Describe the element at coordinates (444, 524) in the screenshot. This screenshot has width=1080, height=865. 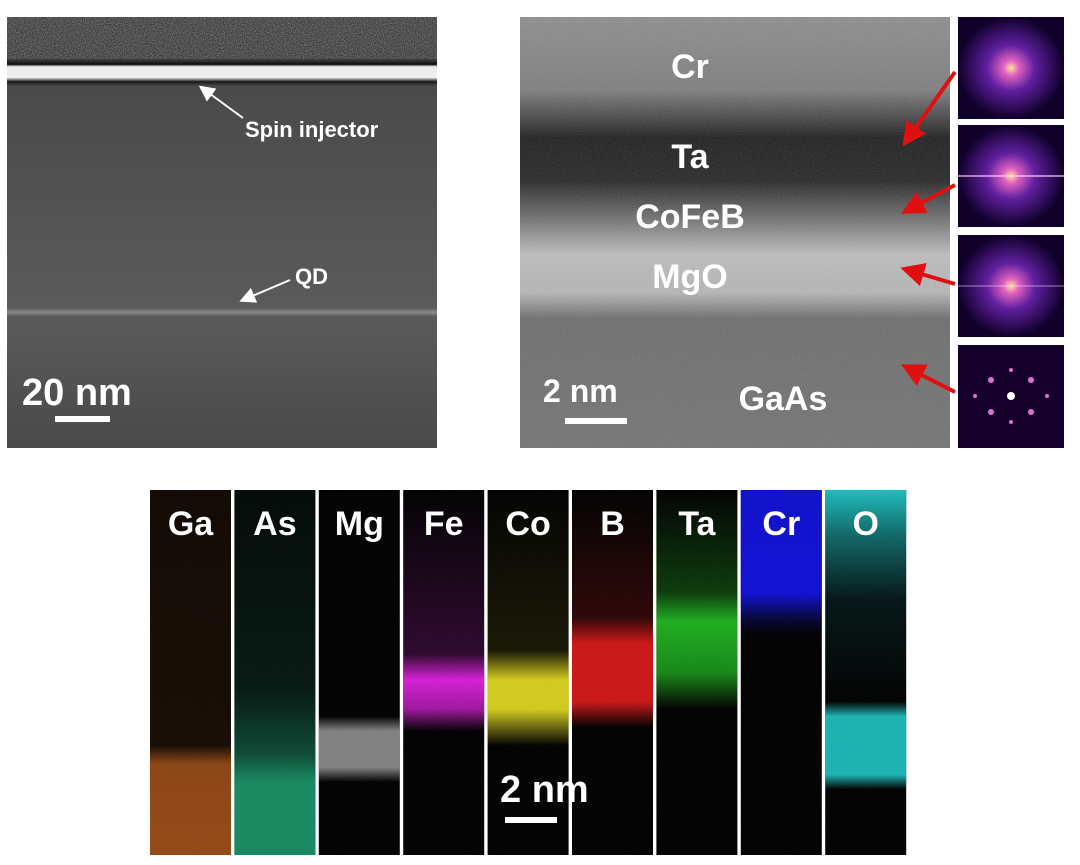
I see `element-label: Fe` at that location.